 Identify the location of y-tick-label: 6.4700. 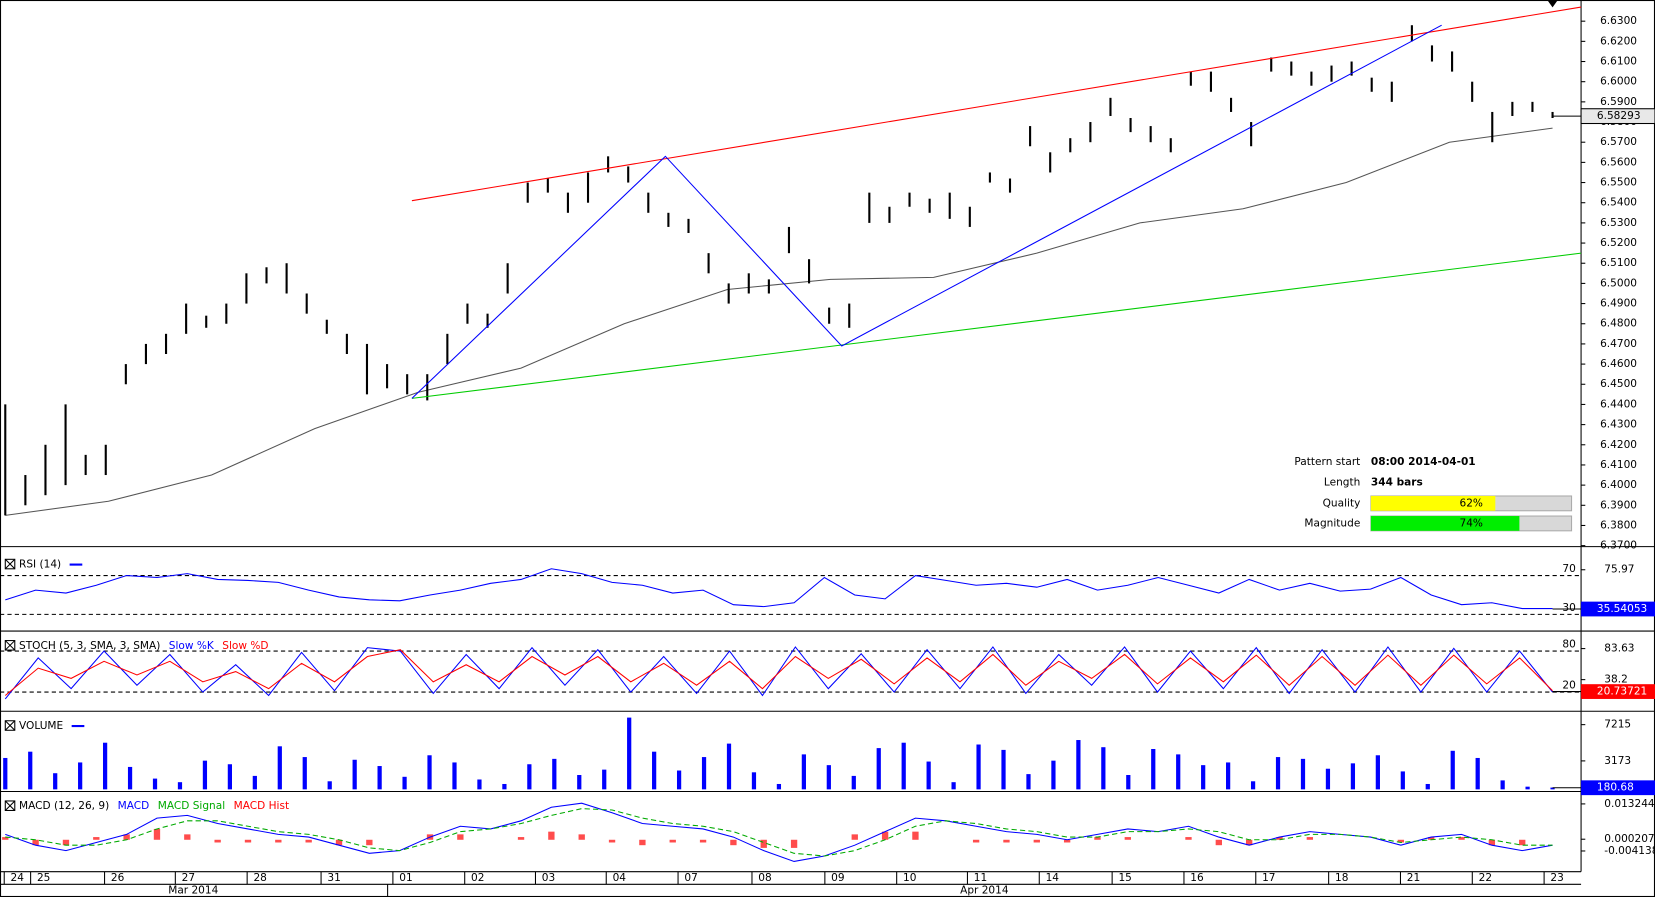
(1618, 344).